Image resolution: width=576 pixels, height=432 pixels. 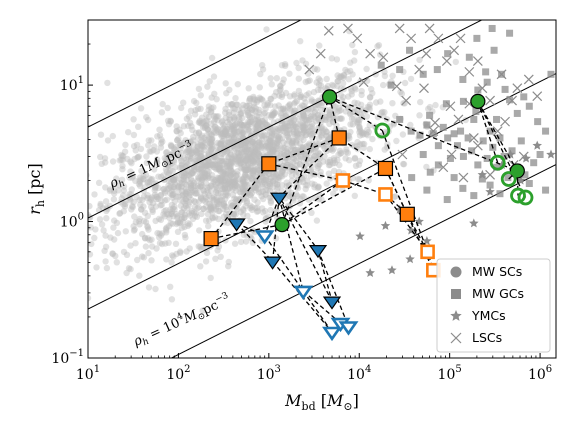 I want to click on triangle-marker-open, so click(x=348, y=328).